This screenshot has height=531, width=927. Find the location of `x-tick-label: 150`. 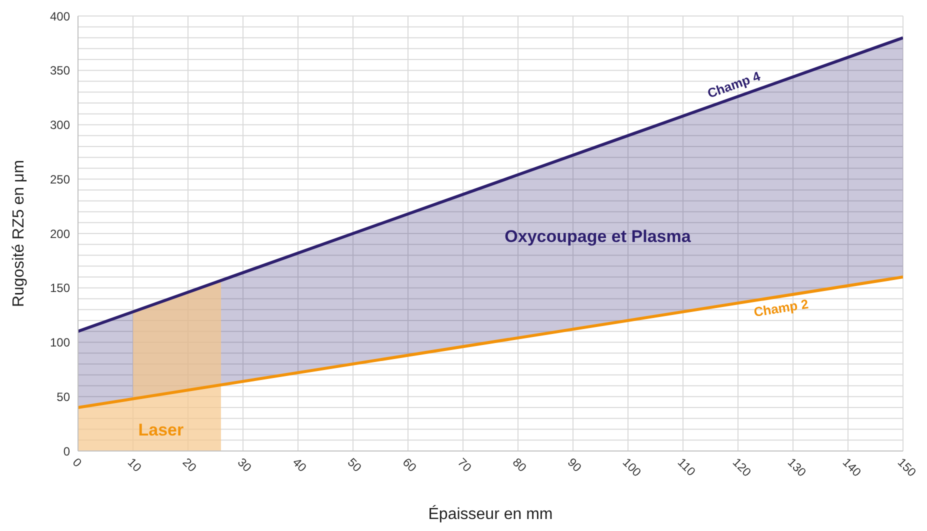

x-tick-label: 150 is located at coordinates (907, 467).